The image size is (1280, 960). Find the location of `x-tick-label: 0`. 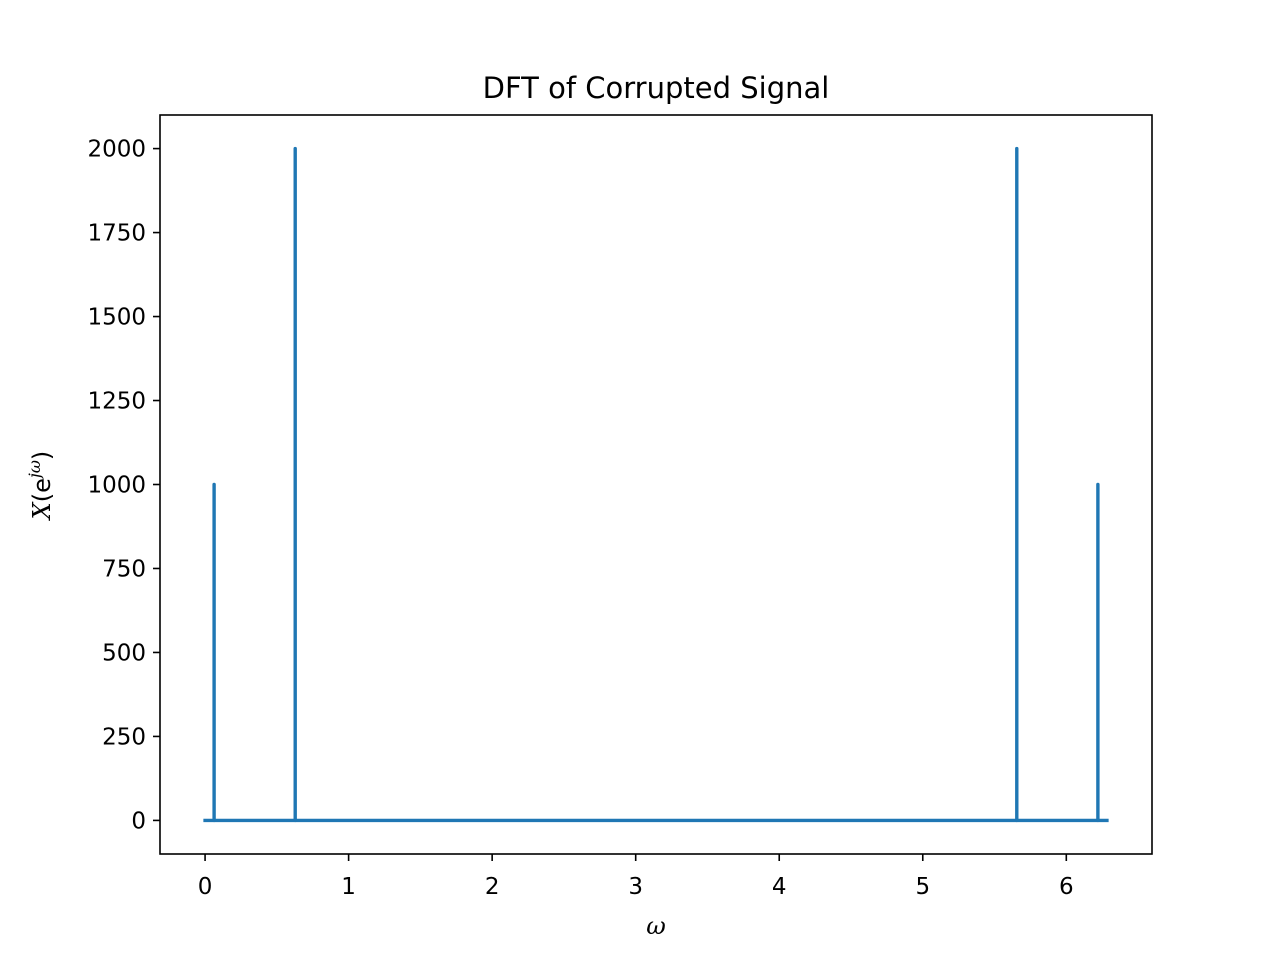

x-tick-label: 0 is located at coordinates (205, 887).